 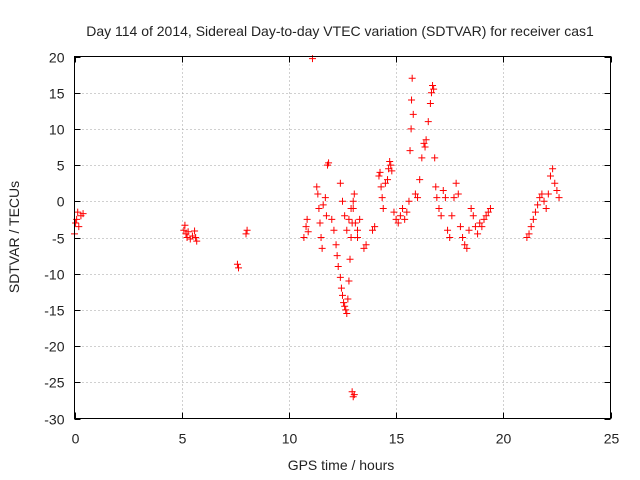 I want to click on y-tick-label: -10, so click(x=54, y=275).